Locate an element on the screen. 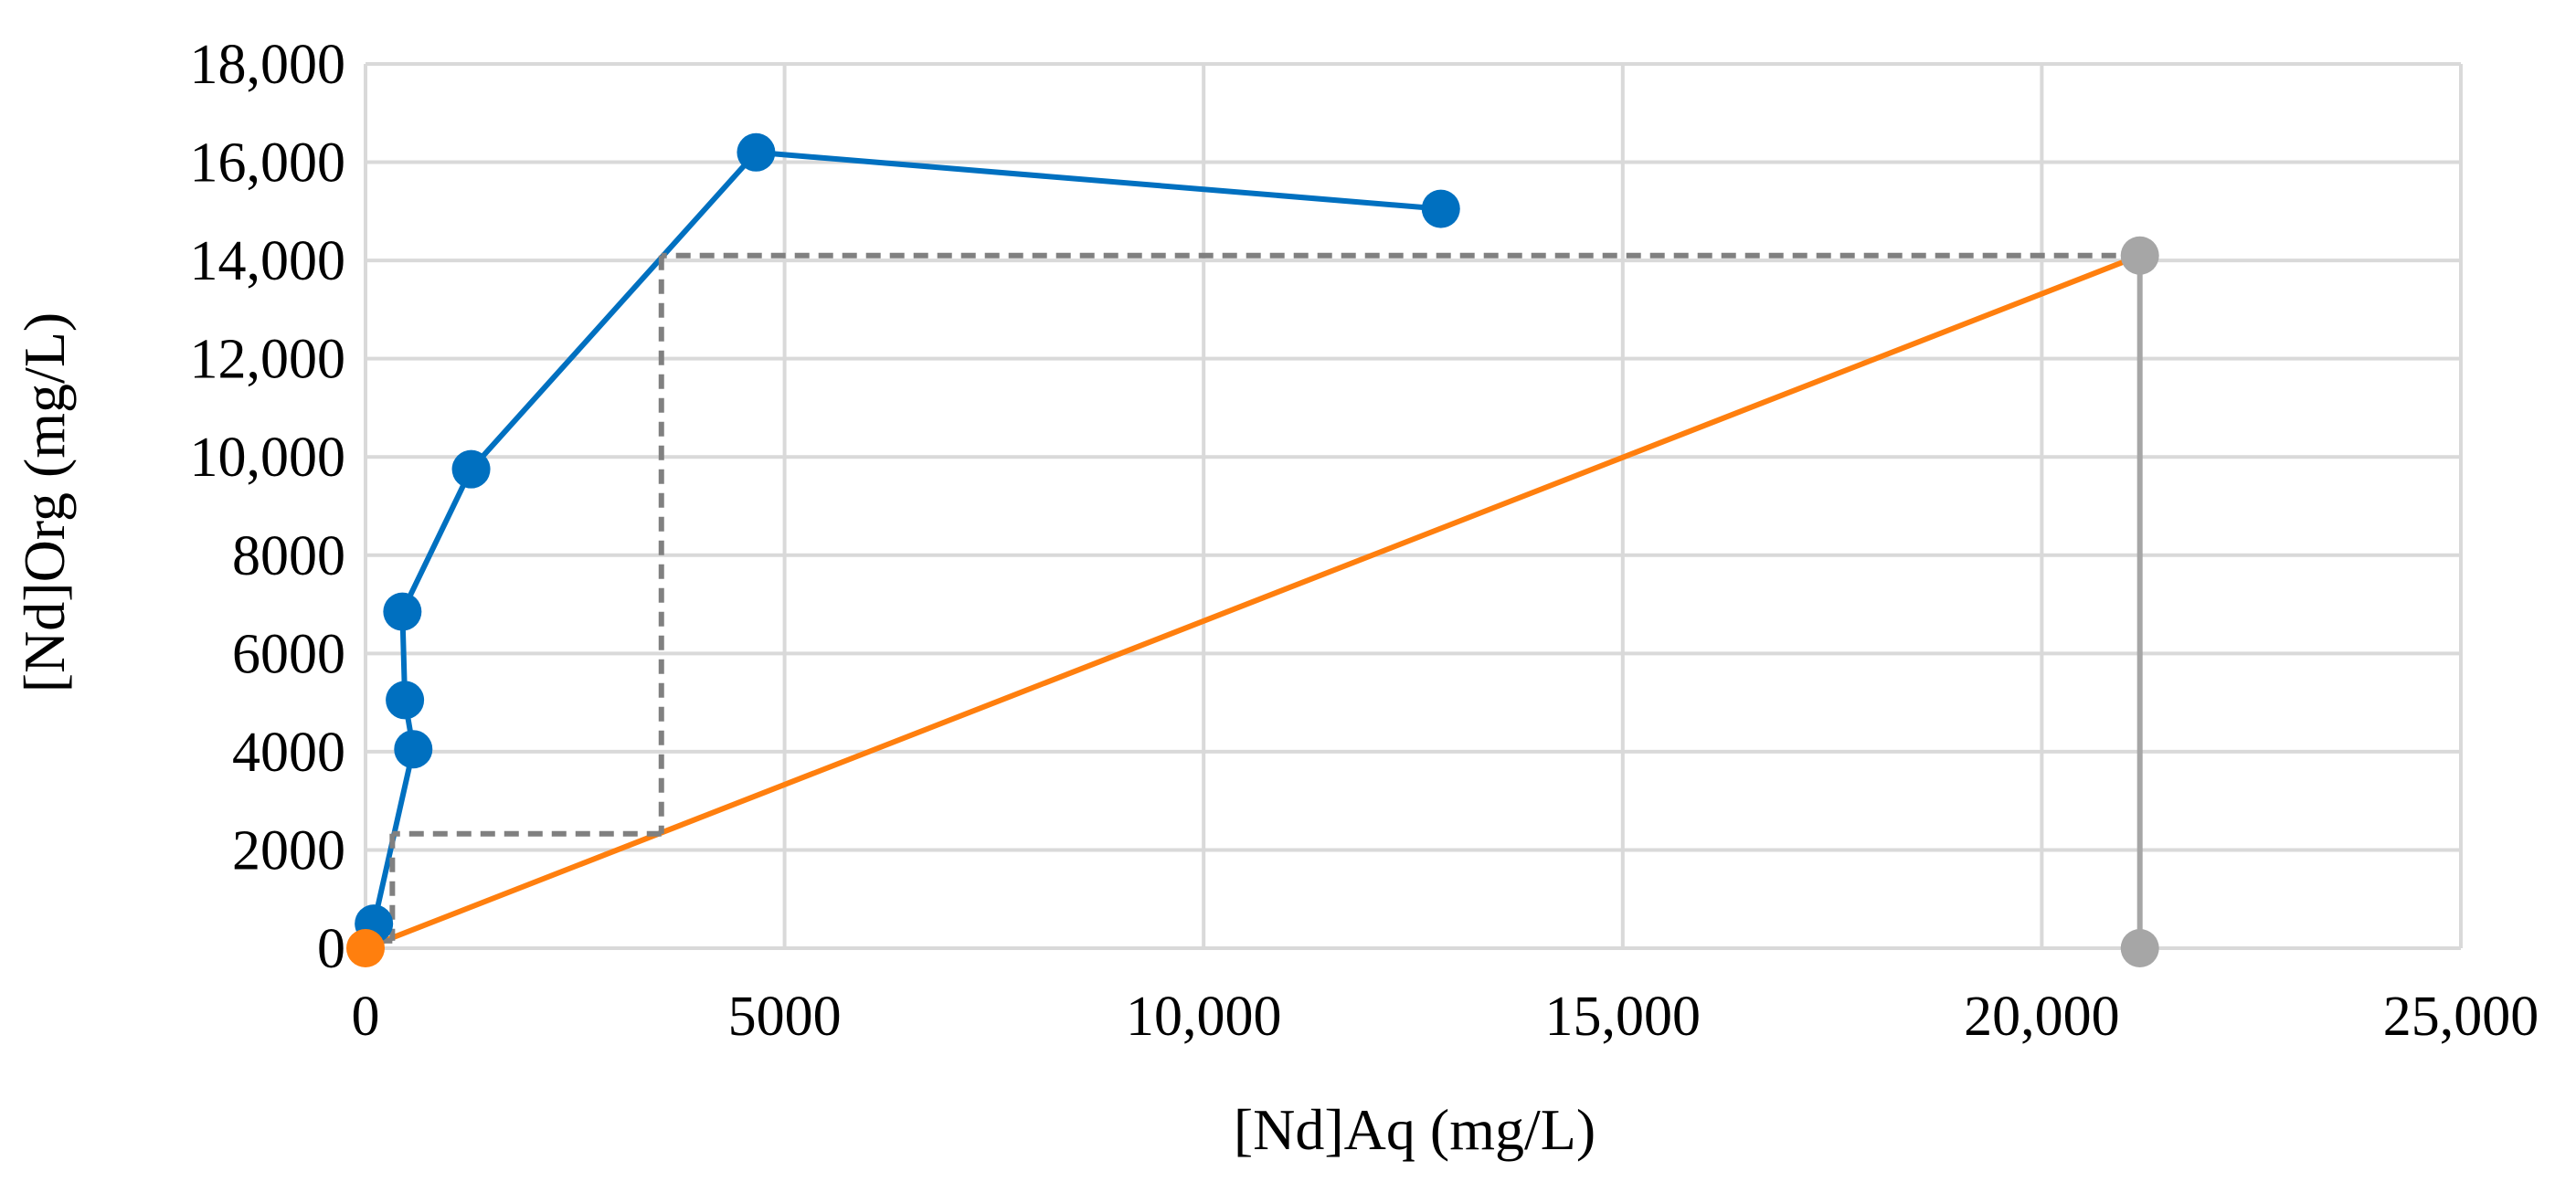  y-tick-label: 10,000 is located at coordinates (268, 458).